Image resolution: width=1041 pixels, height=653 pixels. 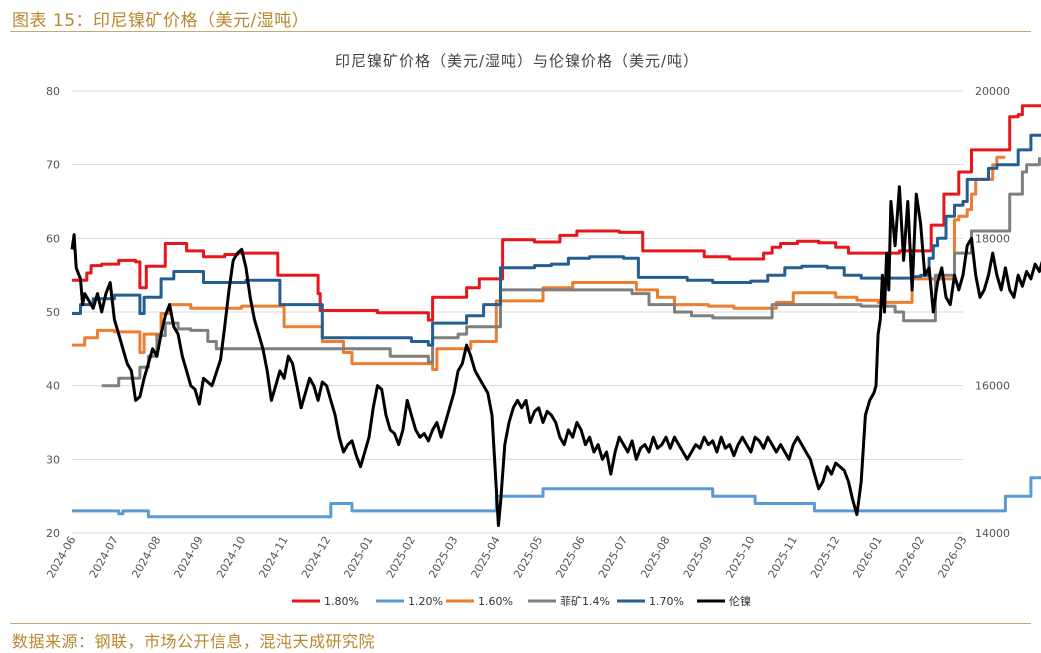 What do you see at coordinates (231, 557) in the screenshot?
I see `x-tick-label: 2024-10` at bounding box center [231, 557].